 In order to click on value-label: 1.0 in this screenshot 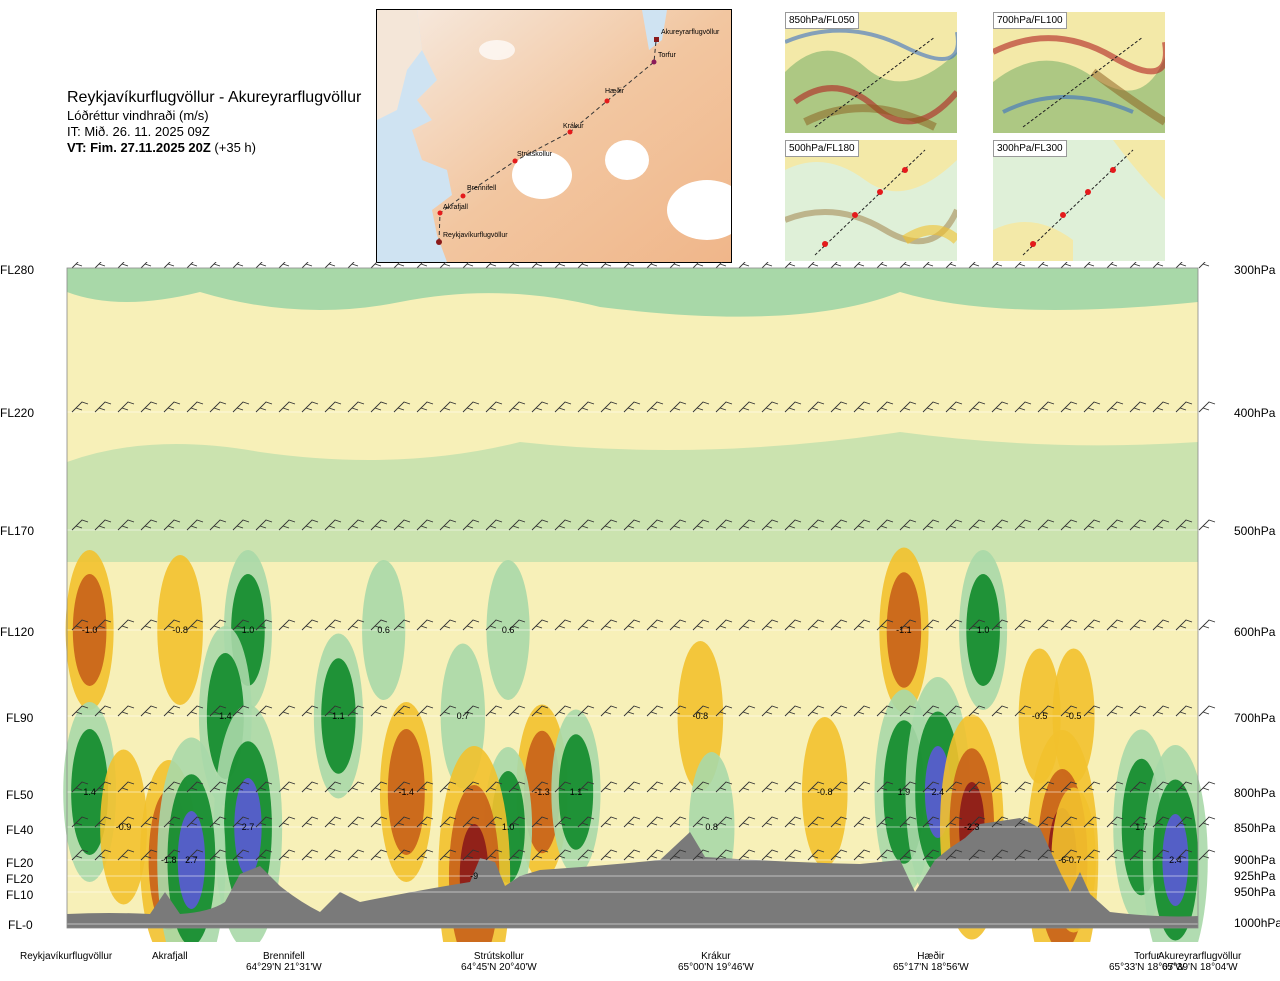, I will do `click(983, 630)`.